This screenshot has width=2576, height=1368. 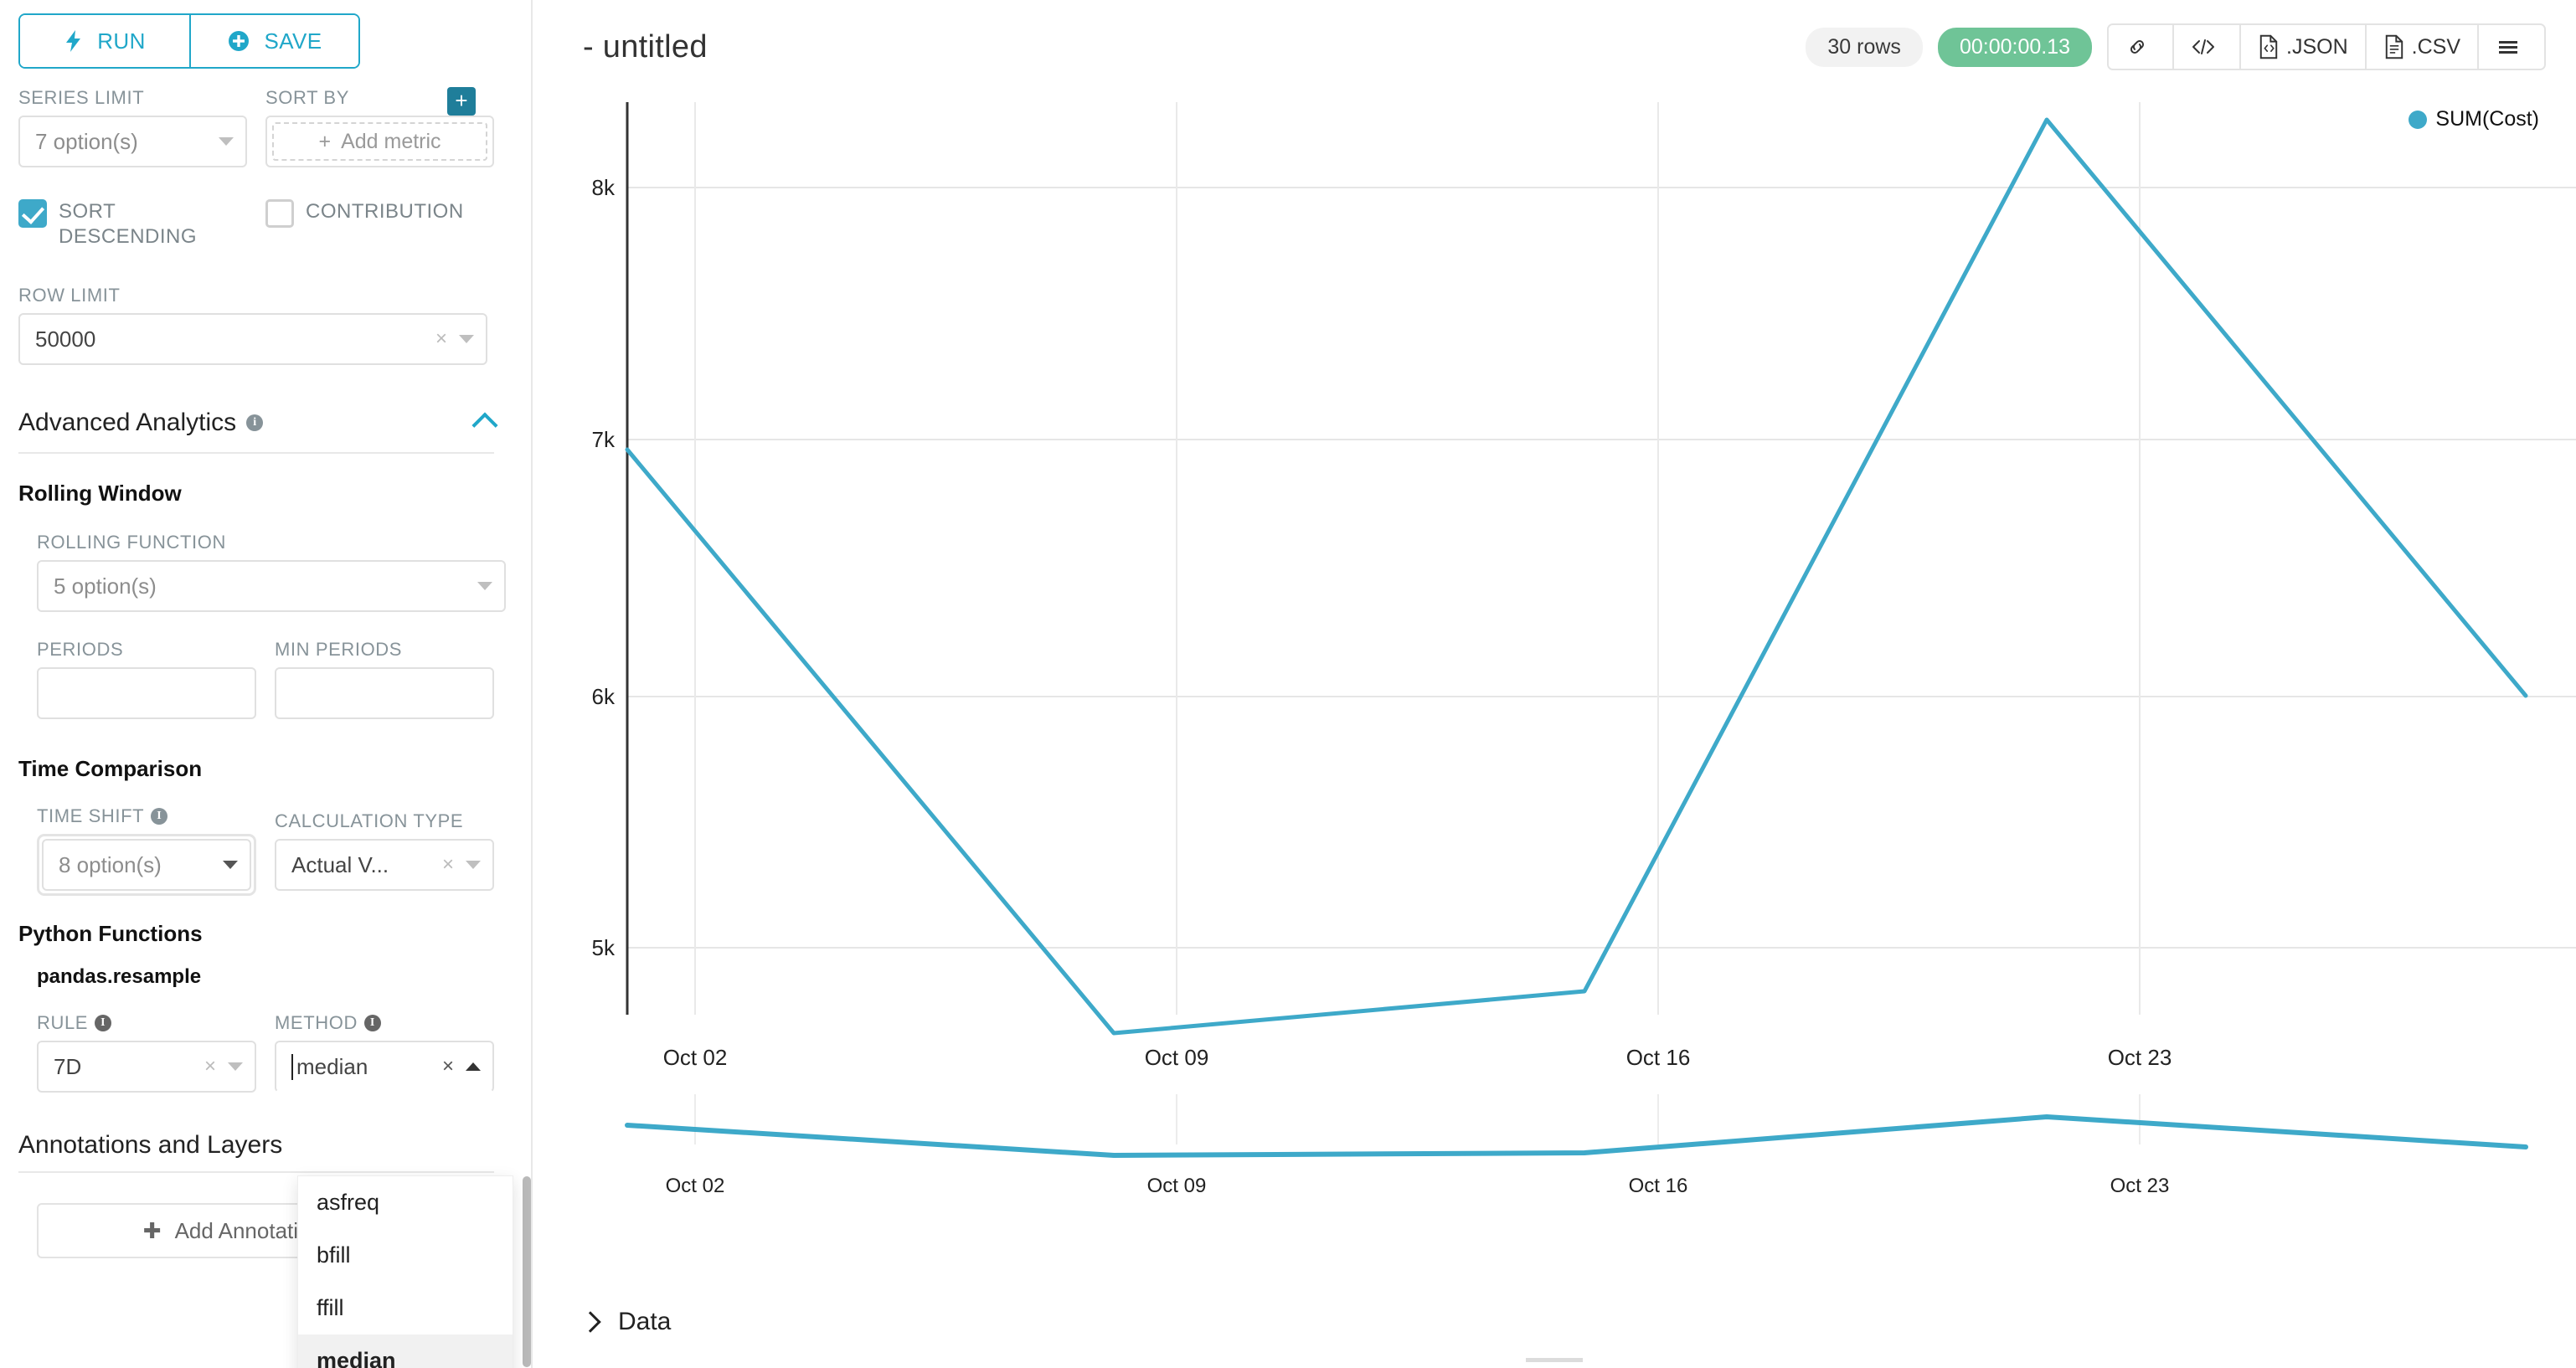 I want to click on copy-link-button, so click(x=2141, y=47).